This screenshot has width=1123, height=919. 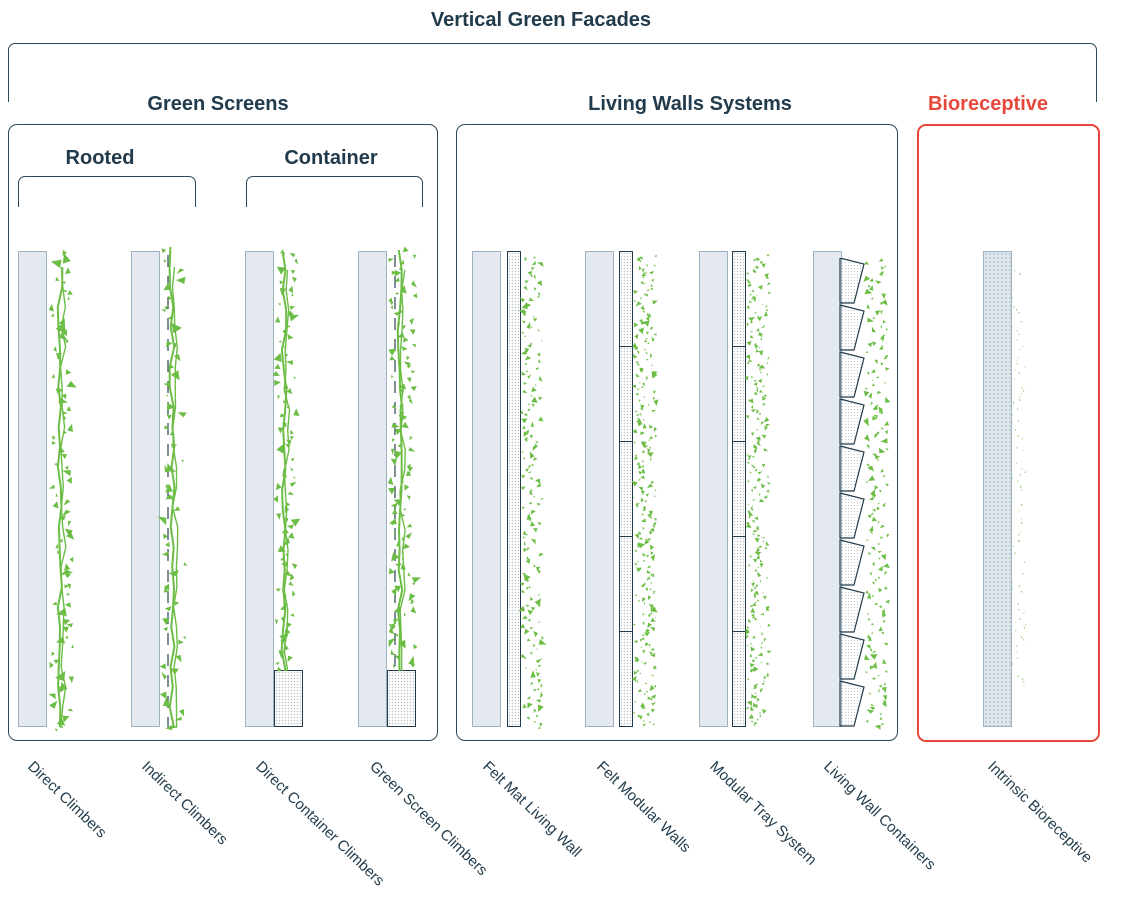 I want to click on bioreceptive-group, so click(x=1008, y=433).